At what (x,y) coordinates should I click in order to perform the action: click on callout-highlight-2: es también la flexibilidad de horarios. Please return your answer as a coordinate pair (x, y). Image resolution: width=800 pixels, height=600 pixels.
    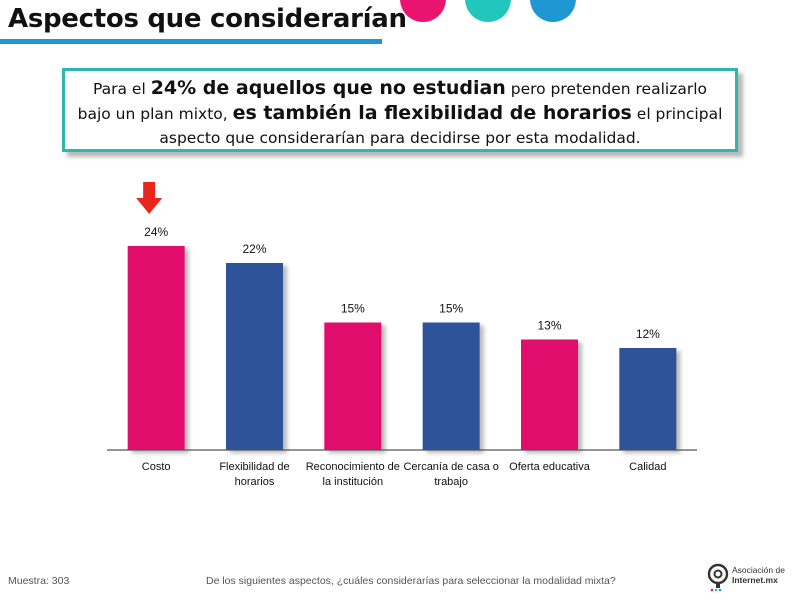
    Looking at the image, I should click on (432, 113).